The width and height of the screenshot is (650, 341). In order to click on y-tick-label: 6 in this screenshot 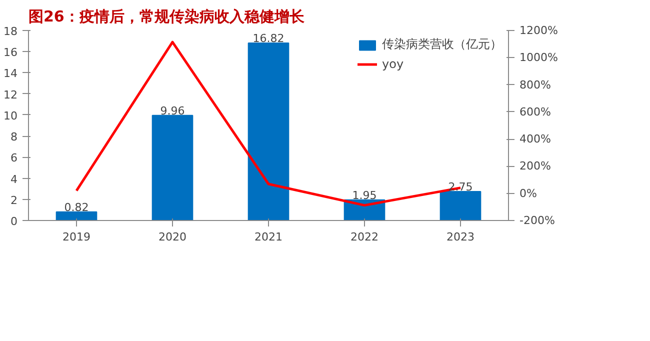, I will do `click(14, 158)`.